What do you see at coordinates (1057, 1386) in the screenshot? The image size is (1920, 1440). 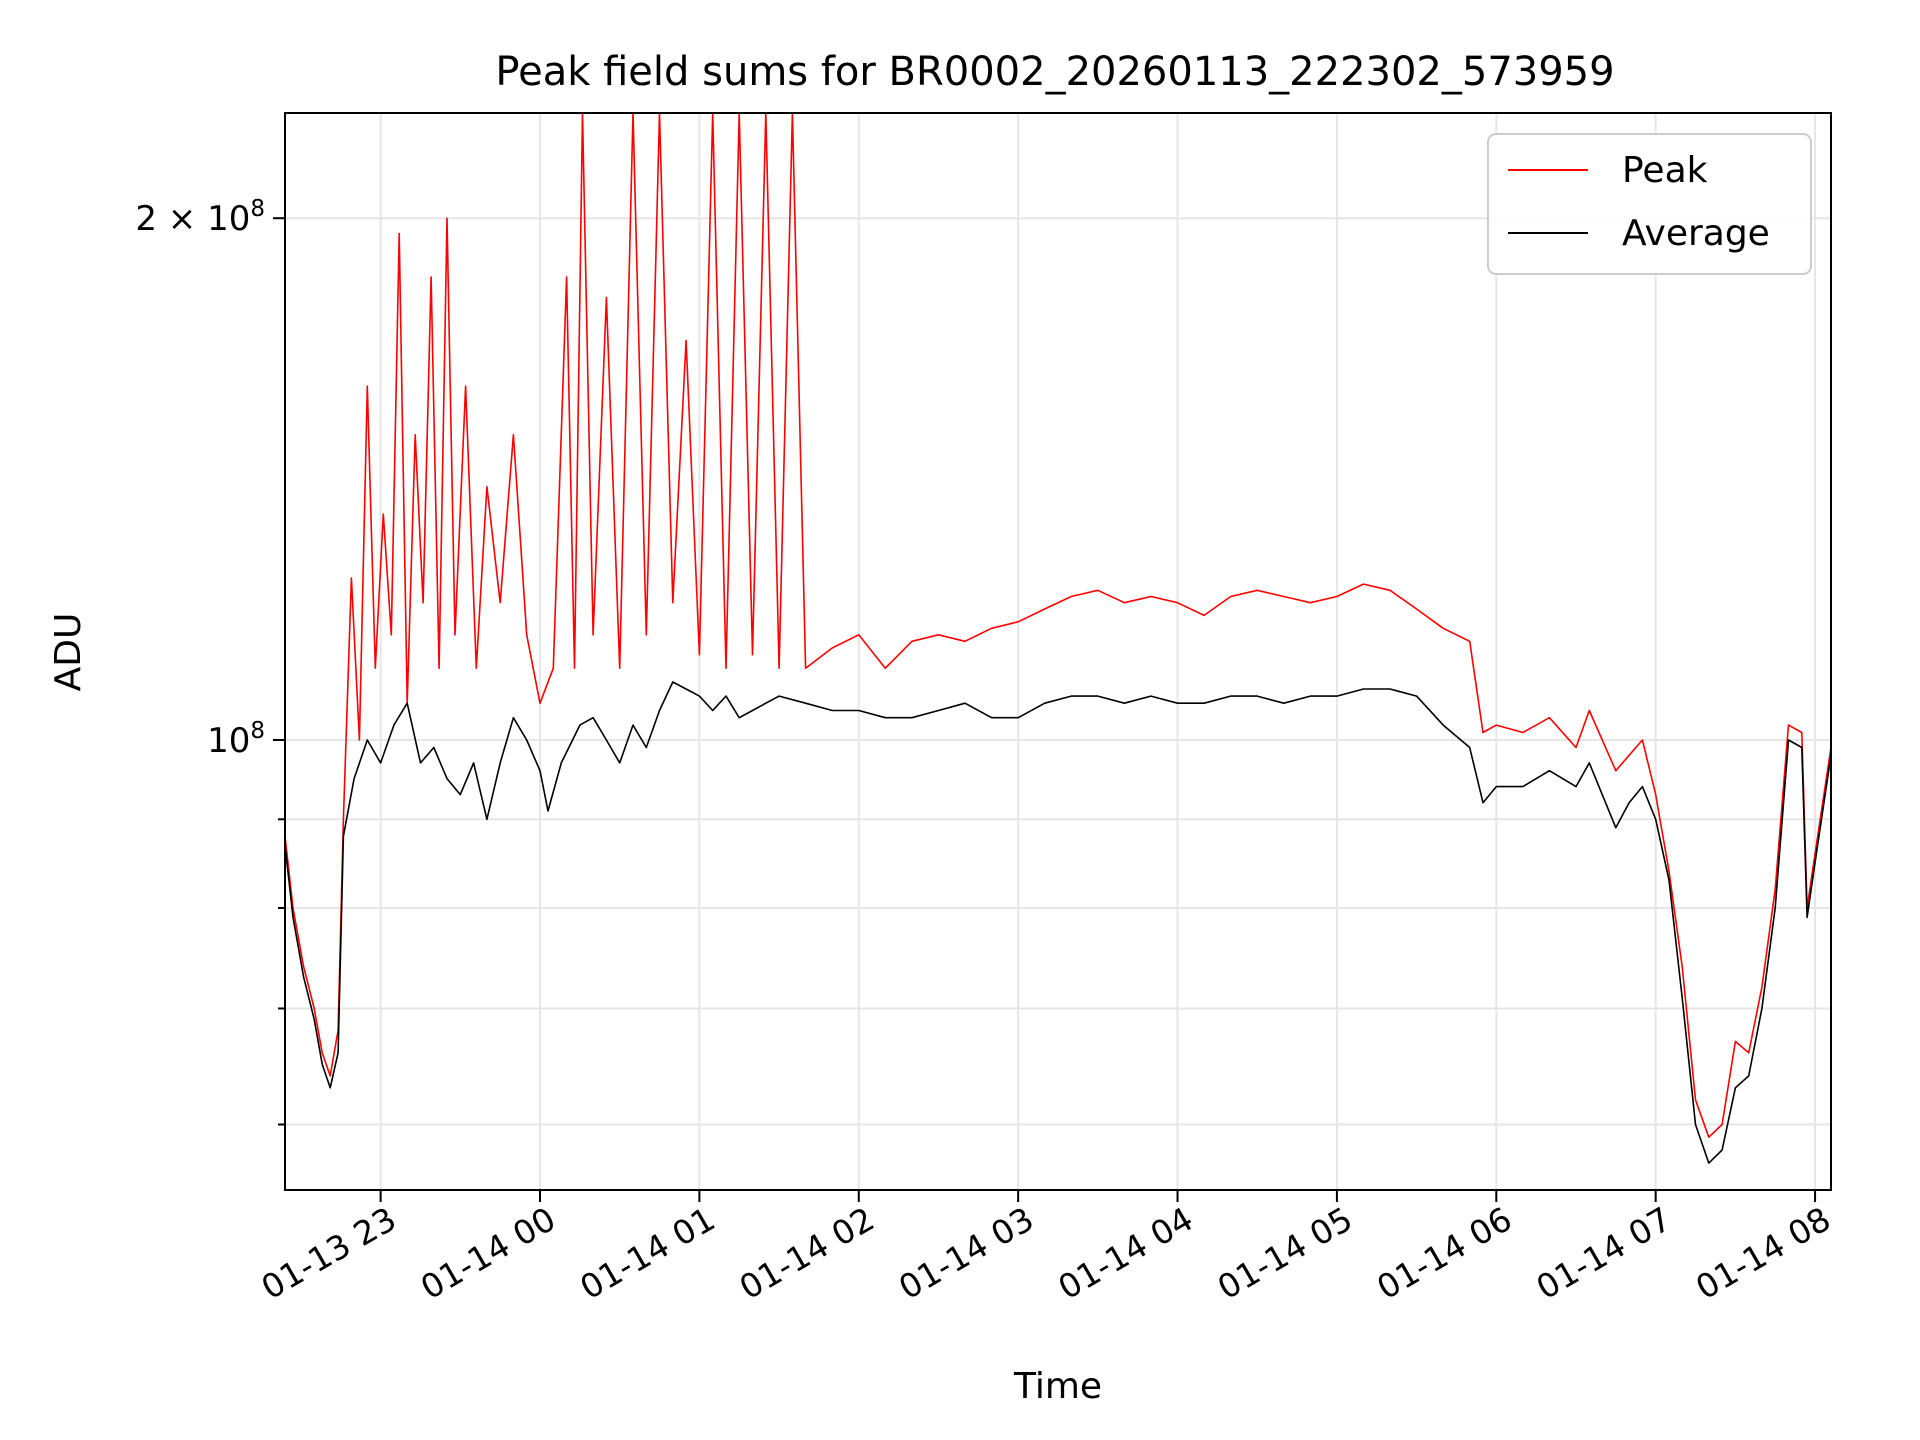 I see `x-axis-label: Time` at bounding box center [1057, 1386].